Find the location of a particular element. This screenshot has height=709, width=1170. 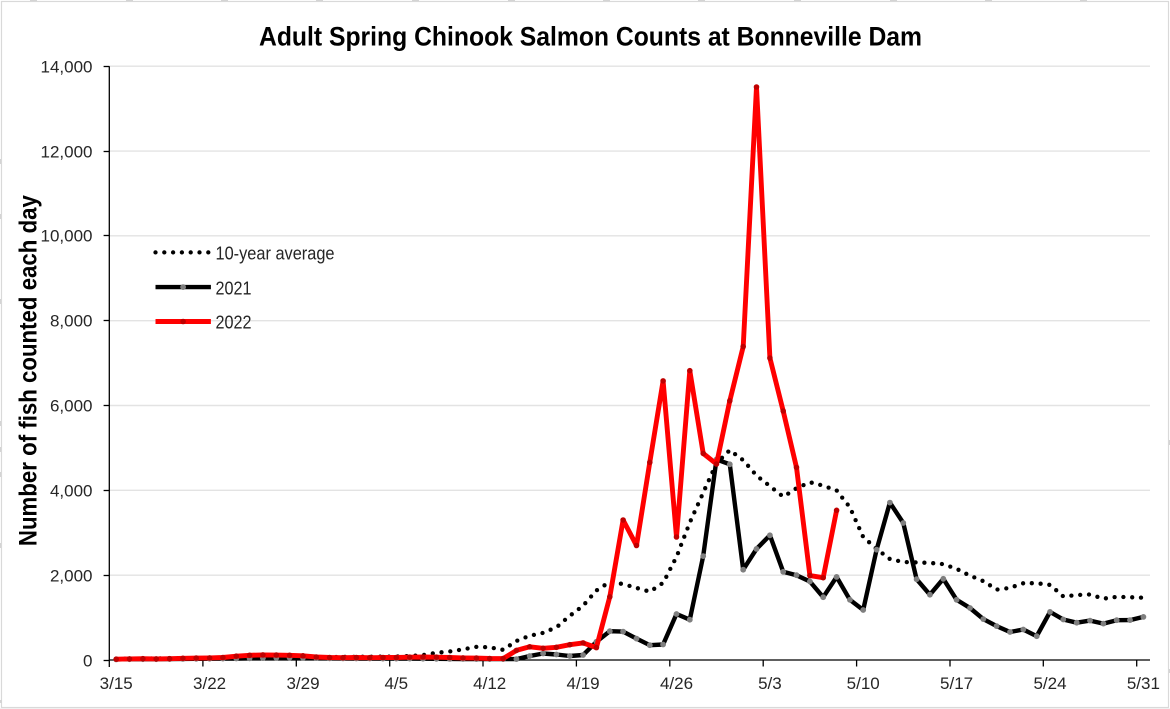

svg-text: 14,000 is located at coordinates (67, 66).